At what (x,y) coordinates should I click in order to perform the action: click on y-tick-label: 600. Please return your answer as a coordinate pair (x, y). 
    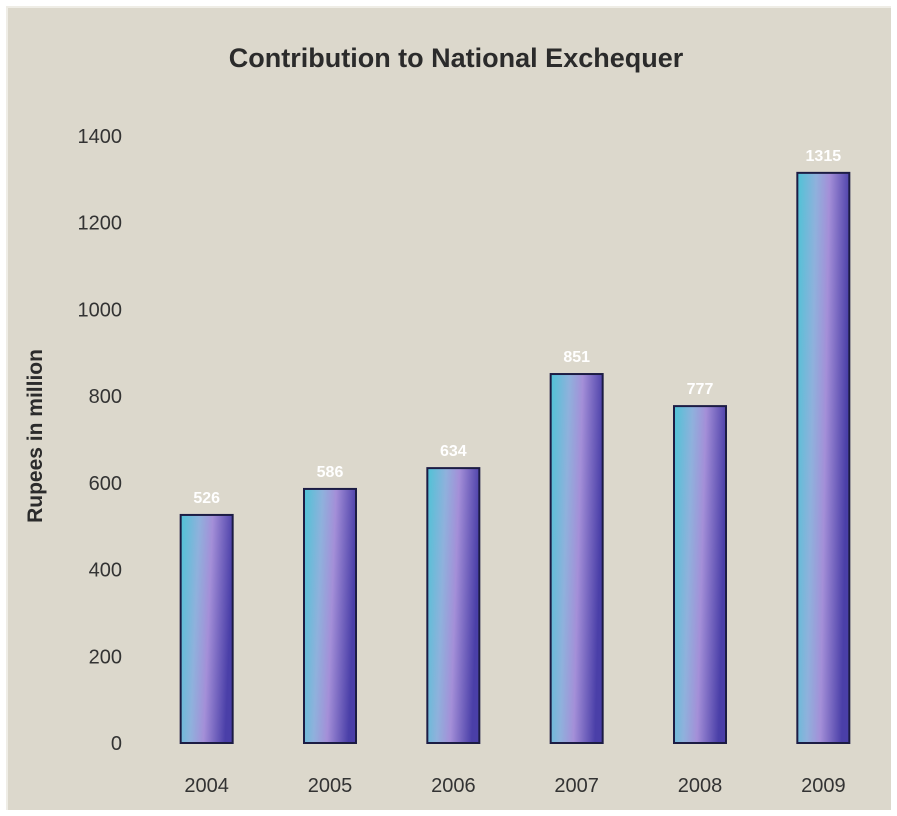
    Looking at the image, I should click on (105, 484).